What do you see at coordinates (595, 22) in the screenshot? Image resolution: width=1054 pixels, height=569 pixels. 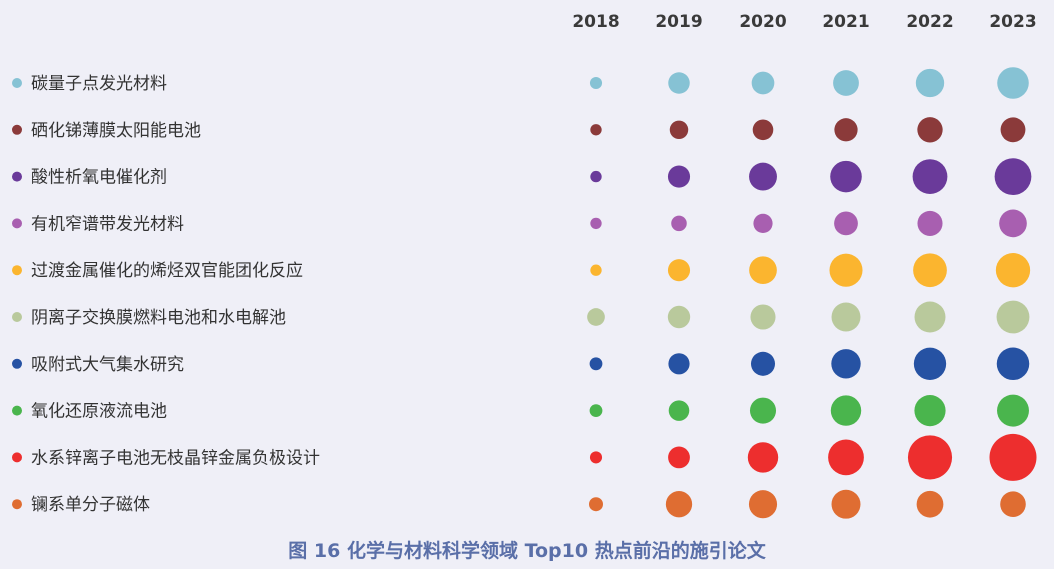 I see `year-label-2018: 2018` at bounding box center [595, 22].